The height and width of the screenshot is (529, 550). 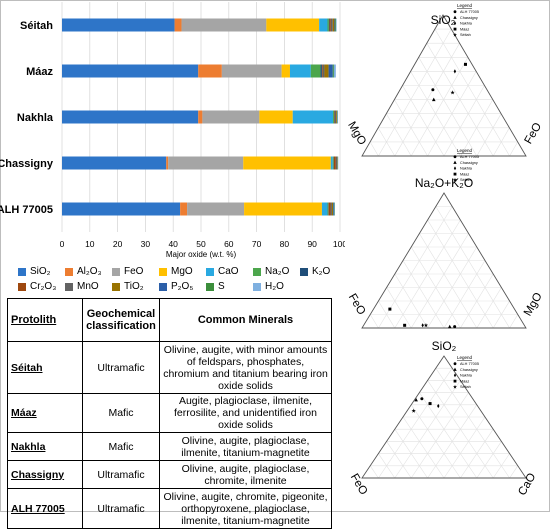 What do you see at coordinates (274, 286) in the screenshot?
I see `legend-label: H₂O` at bounding box center [274, 286].